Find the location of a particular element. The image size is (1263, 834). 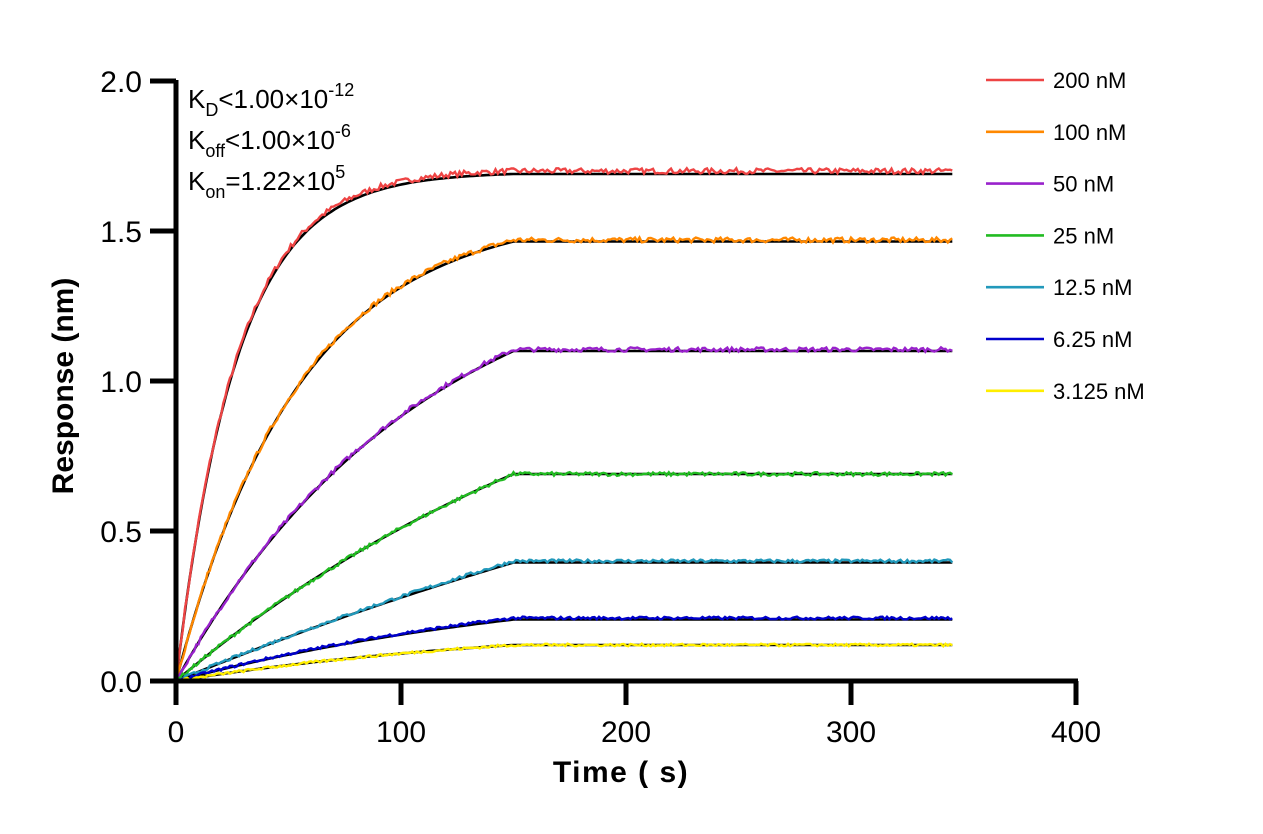

kinetic-annotation-D: KD<1.00×10-12 is located at coordinates (271, 100).